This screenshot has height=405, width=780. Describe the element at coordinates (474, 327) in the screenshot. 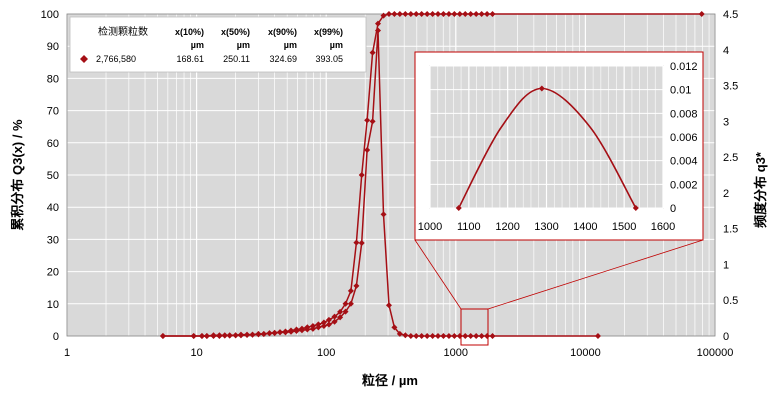

I see `zoom-region` at that location.